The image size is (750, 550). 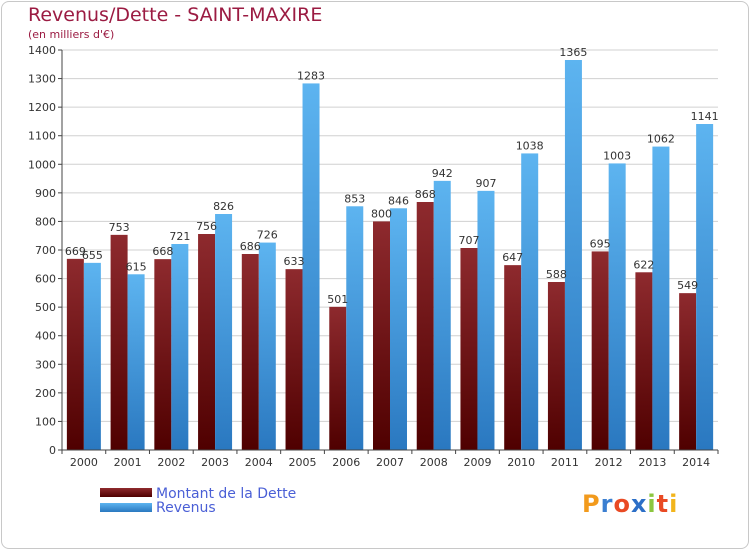 What do you see at coordinates (556, 274) in the screenshot?
I see `data-label-debt: 588` at bounding box center [556, 274].